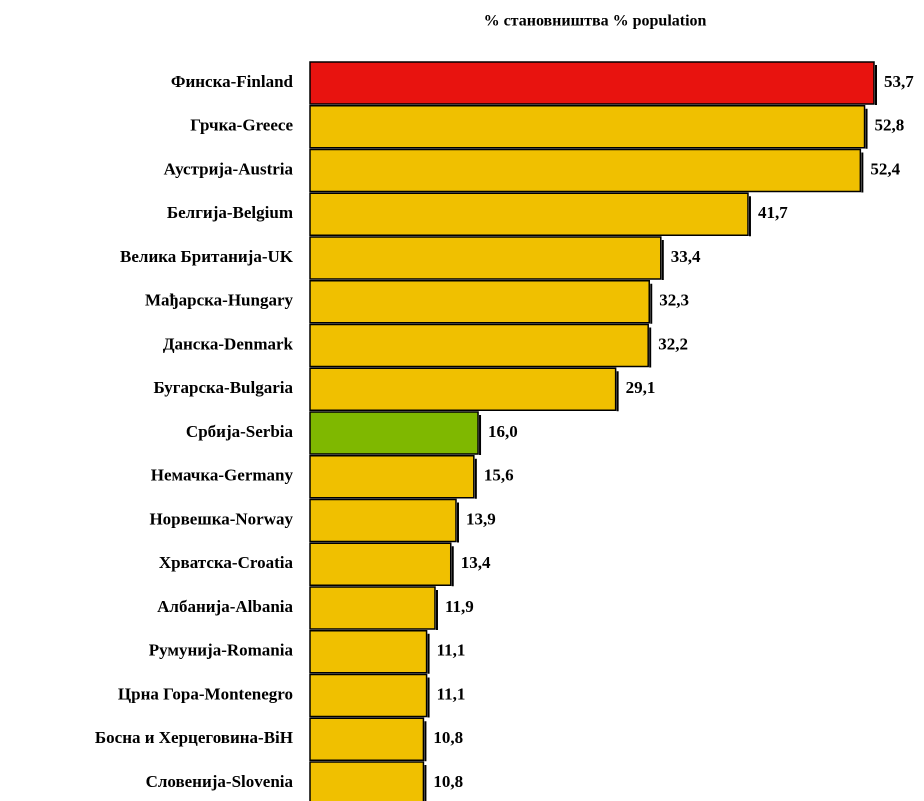 This screenshot has height=801, width=924. I want to click on value-label: 13,4, so click(476, 562).